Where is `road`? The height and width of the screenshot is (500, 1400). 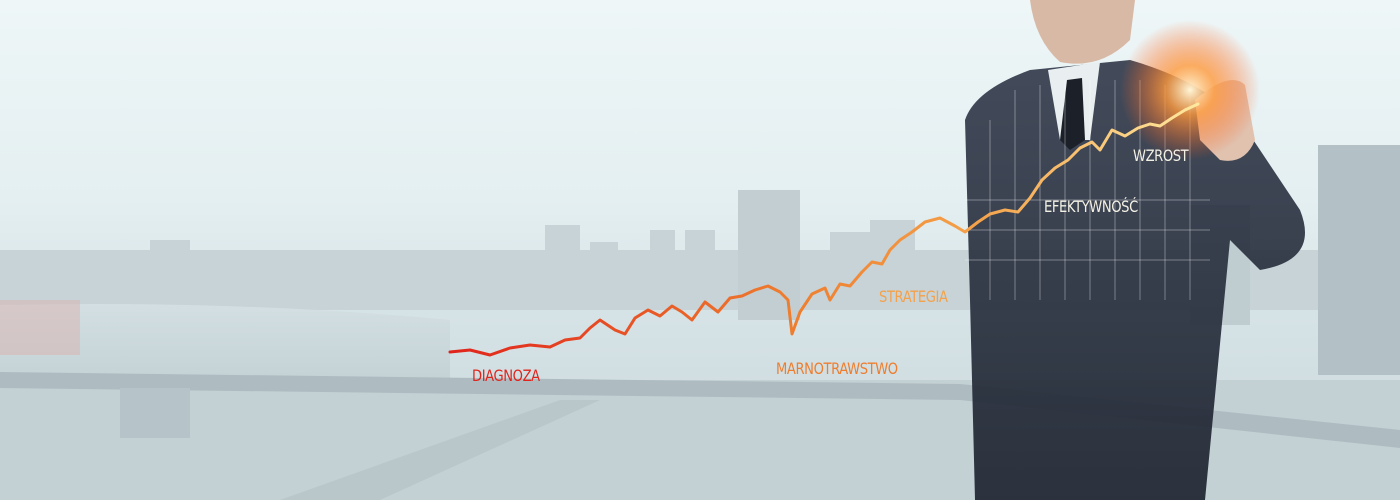 road is located at coordinates (440, 450).